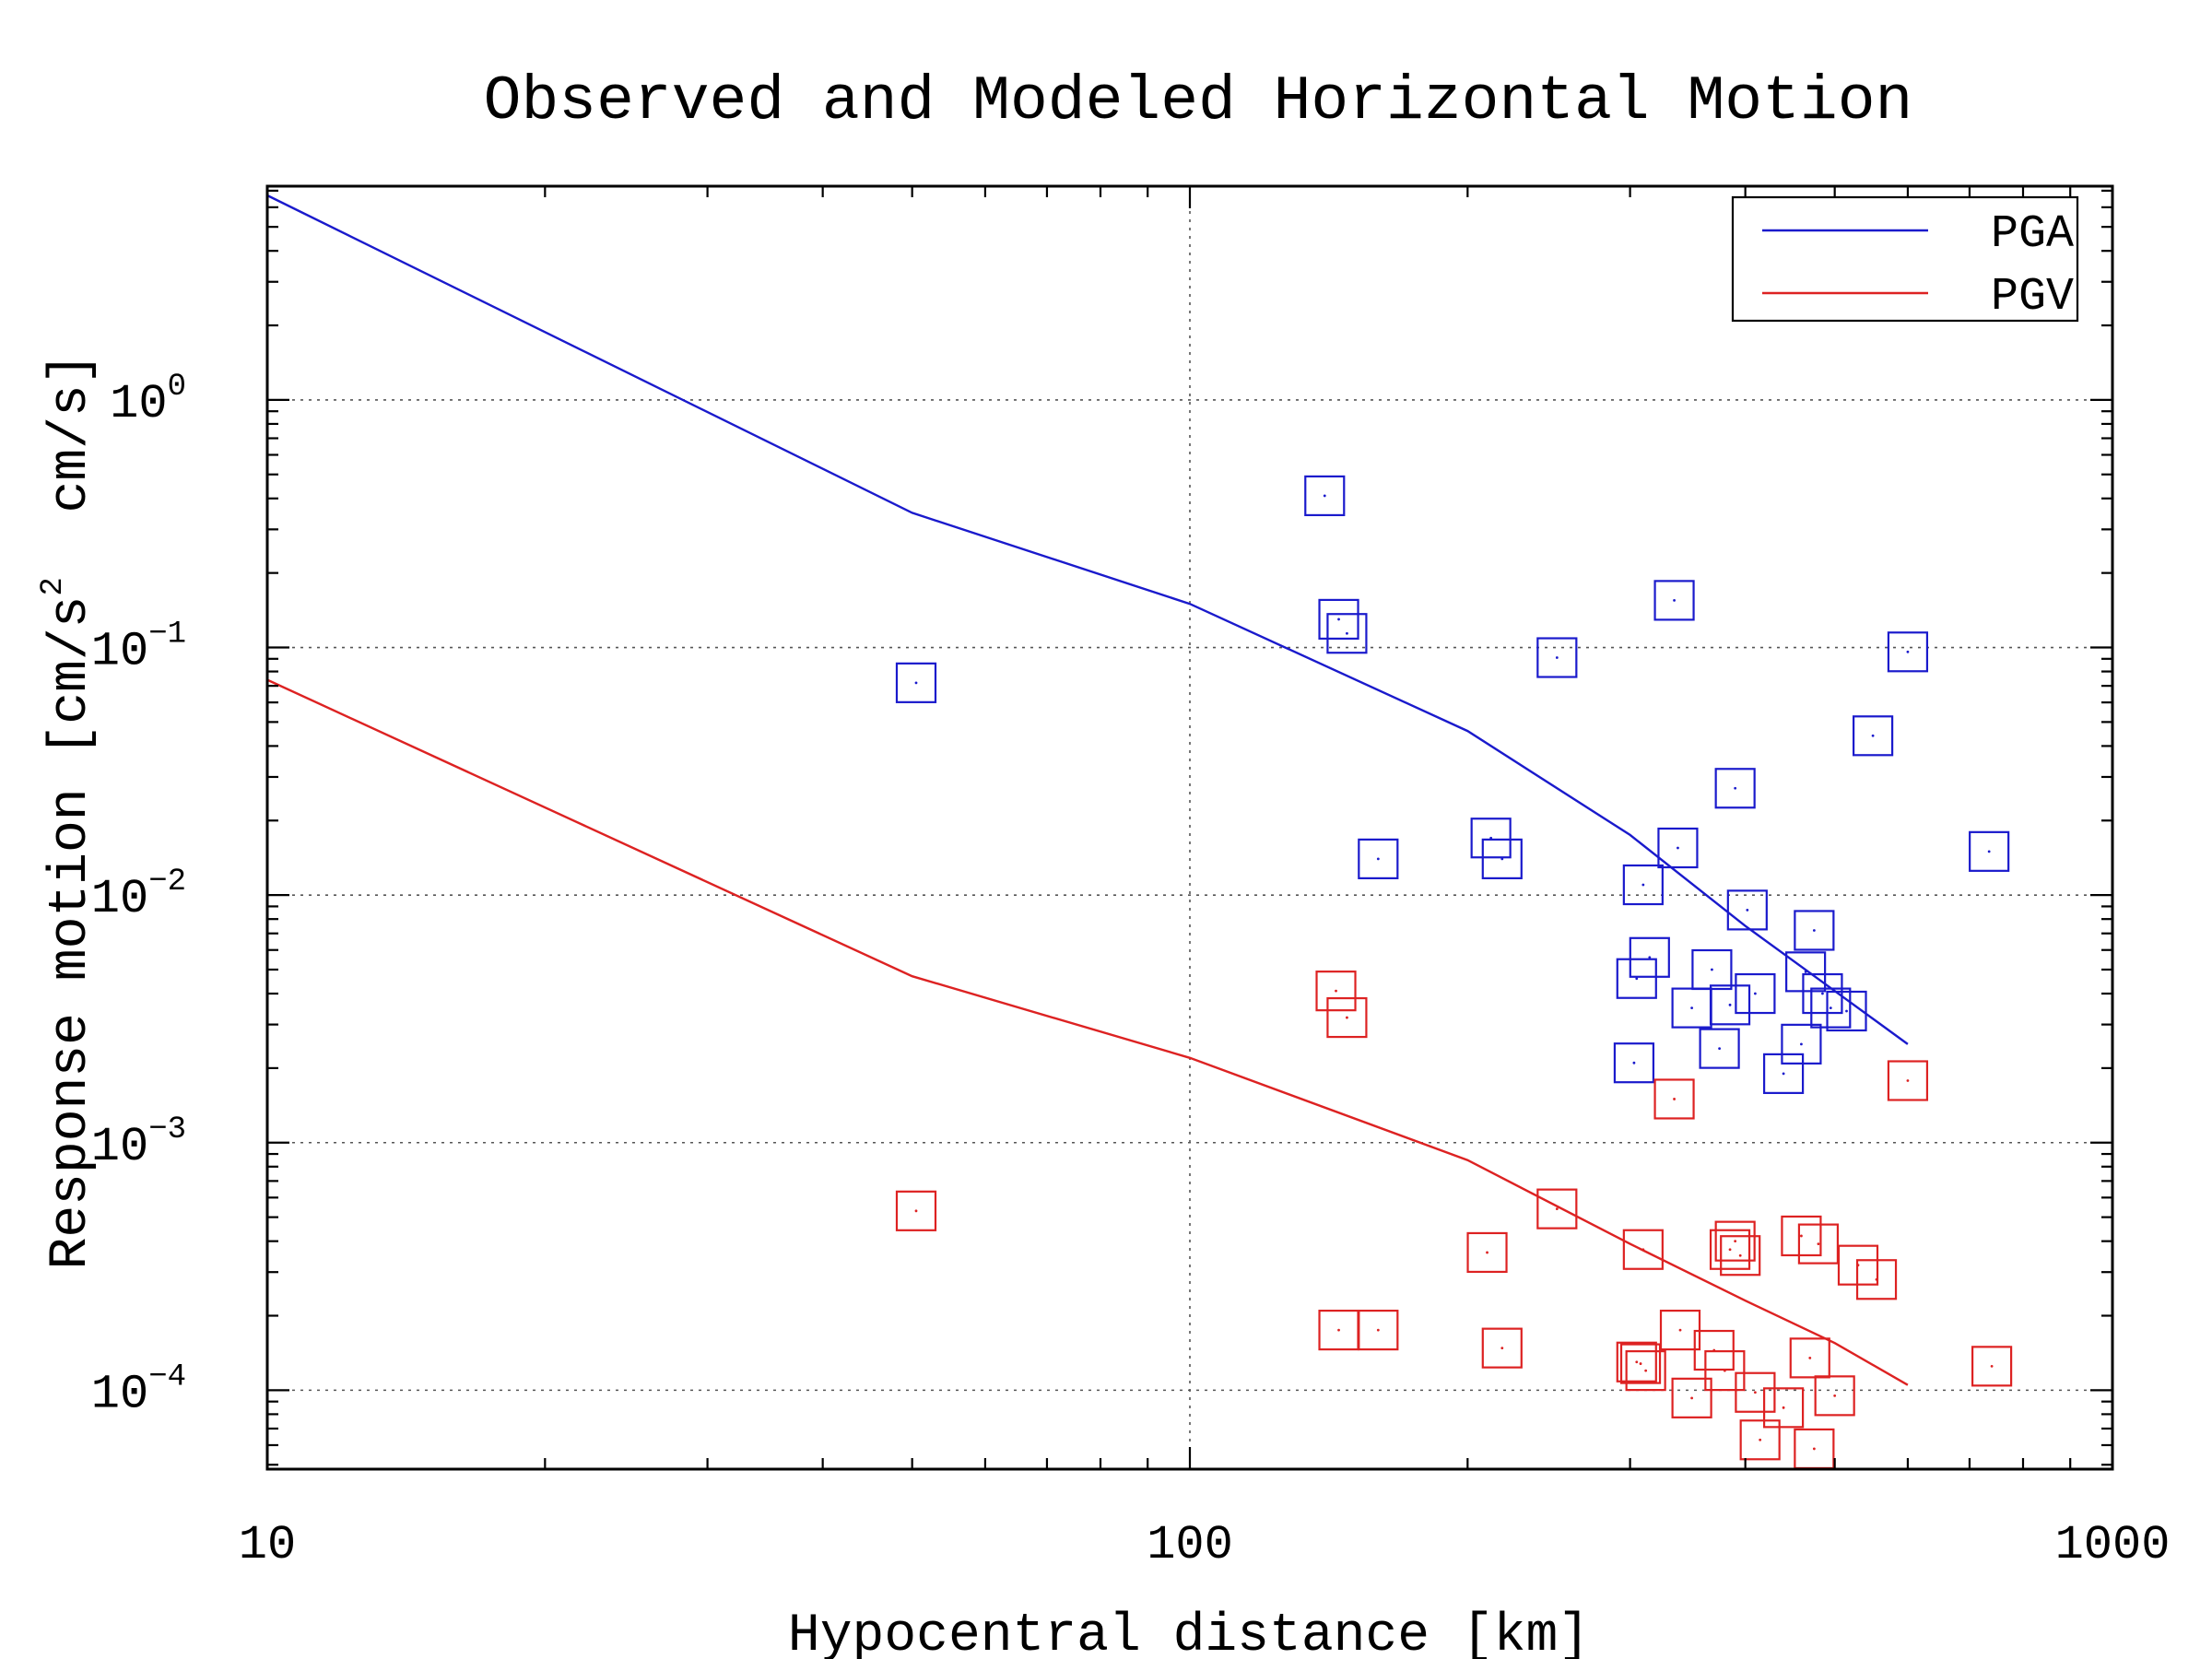 The height and width of the screenshot is (1659, 2212). I want to click on y-tick-label: 10⁻³, so click(138, 1143).